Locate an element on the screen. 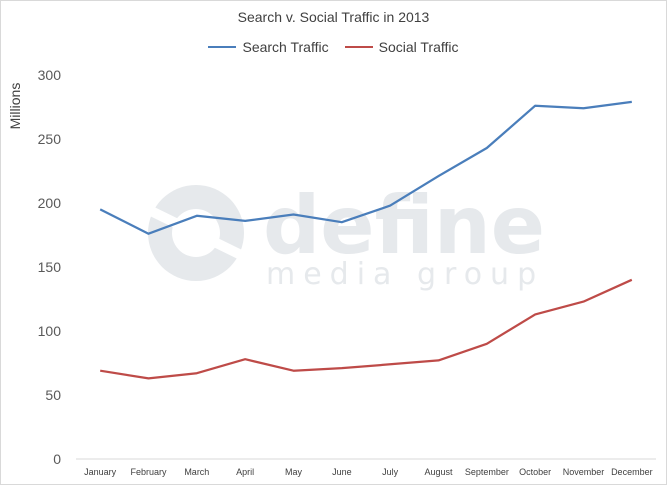  y-tick-label: 100 is located at coordinates (50, 331).